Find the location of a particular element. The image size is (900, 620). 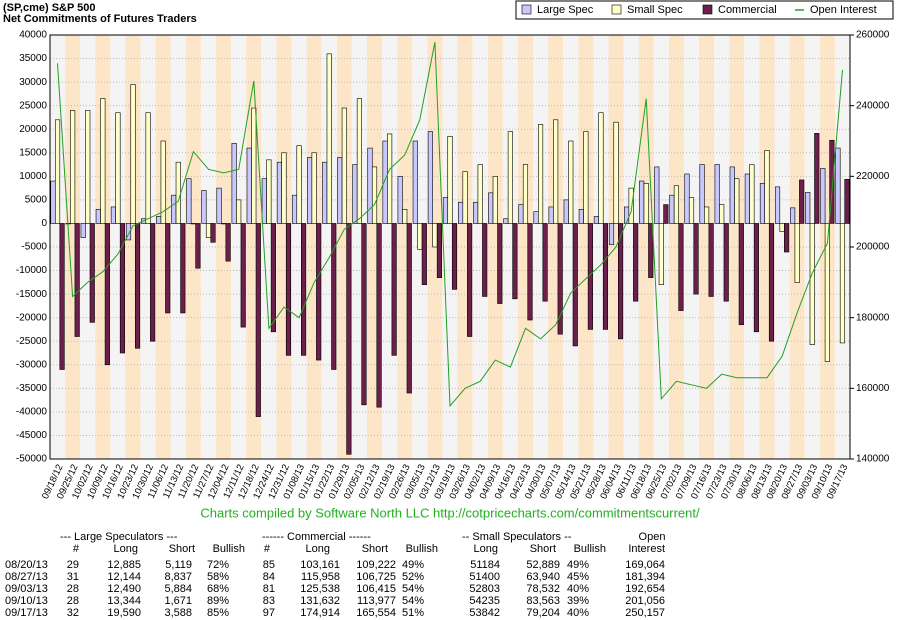

table-group-header: Open is located at coordinates (652, 537).